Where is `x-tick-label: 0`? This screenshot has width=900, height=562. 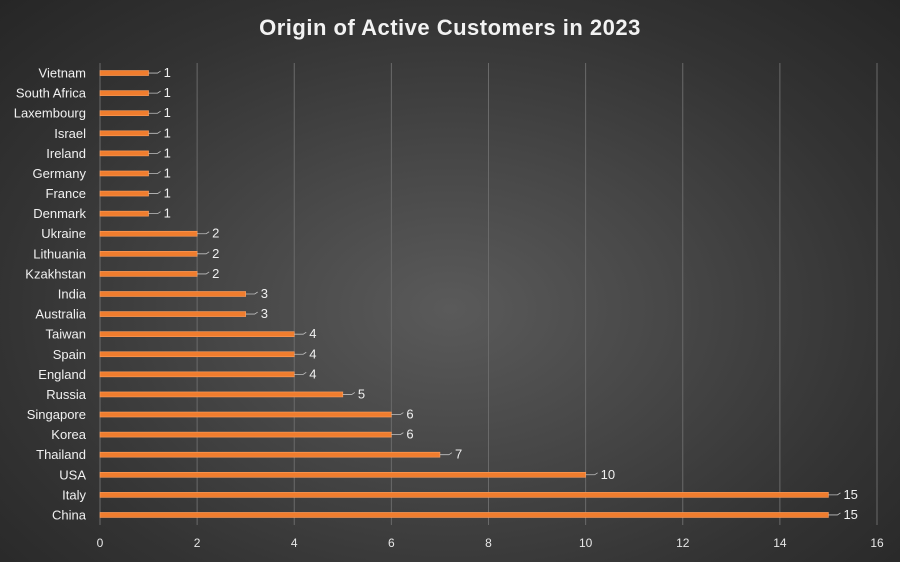
x-tick-label: 0 is located at coordinates (100, 543).